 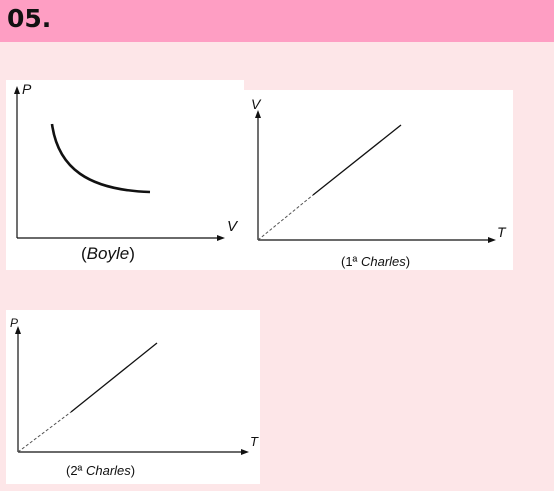 What do you see at coordinates (29, 18) in the screenshot?
I see `page-title: 05.` at bounding box center [29, 18].